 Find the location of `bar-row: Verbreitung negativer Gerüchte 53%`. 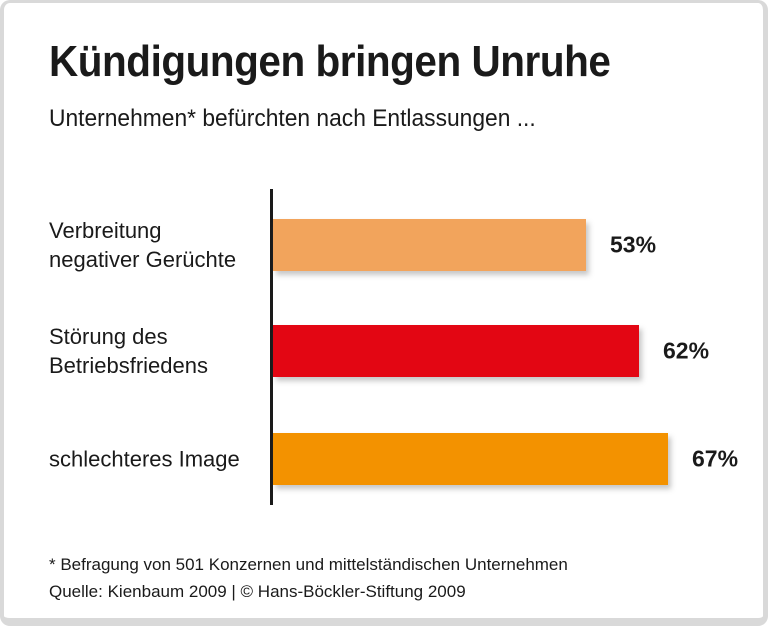

bar-row: Verbreitung negativer Gerüchte 53% is located at coordinates (383, 245).